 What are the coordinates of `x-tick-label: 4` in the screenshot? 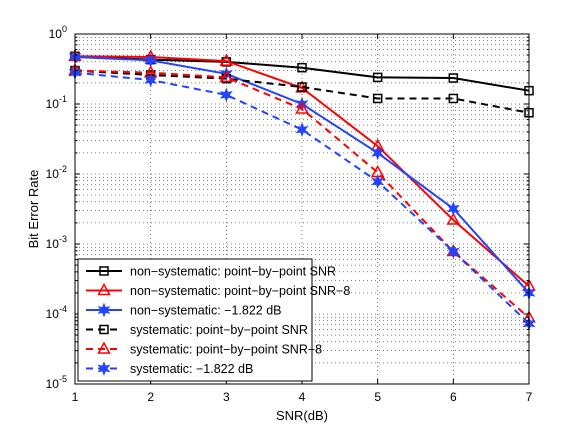 It's located at (302, 397).